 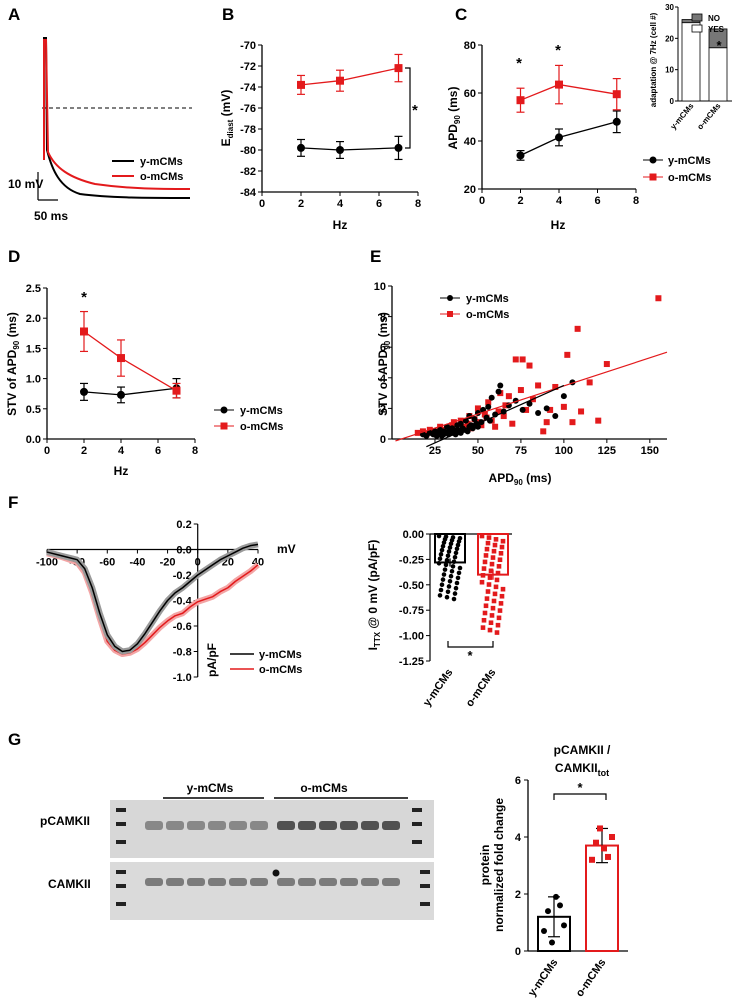 I want to click on c-x-tick-label: 6, so click(x=597, y=201).